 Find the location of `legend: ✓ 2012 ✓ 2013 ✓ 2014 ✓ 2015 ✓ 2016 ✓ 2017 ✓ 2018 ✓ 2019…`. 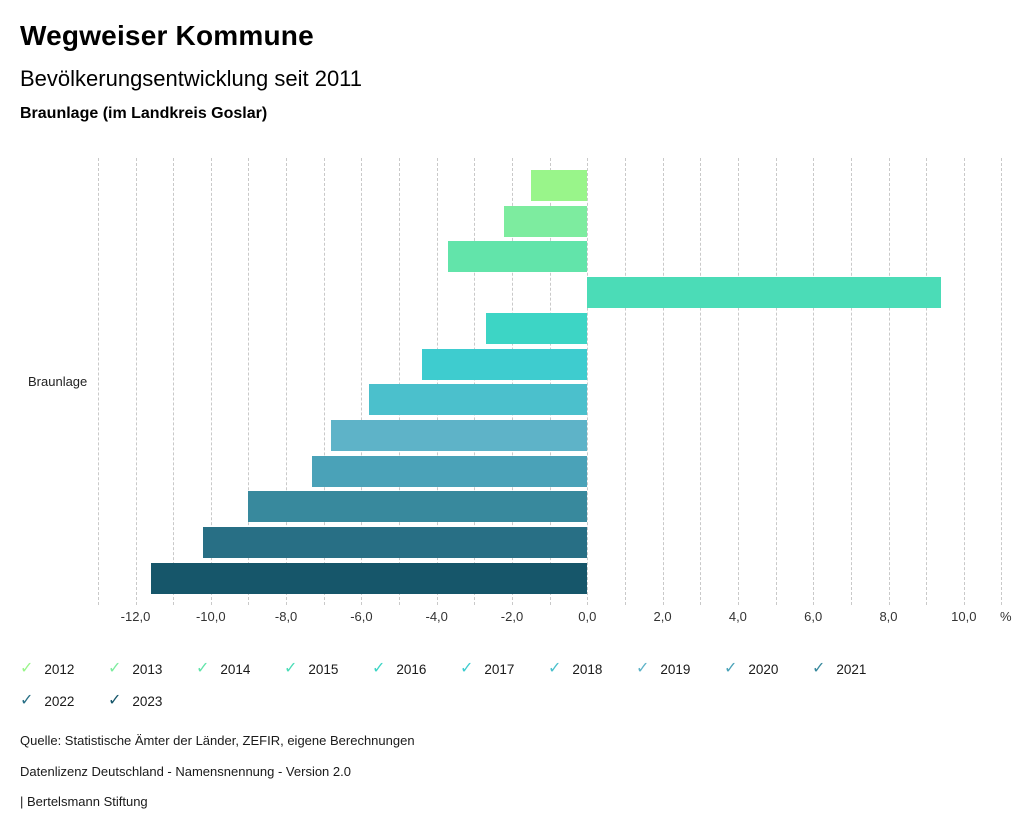

legend: ✓ 2012 ✓ 2013 ✓ 2014 ✓ 2015 ✓ 2016 ✓ 2017 ✓ 2018 ✓ 2019… is located at coordinates (470, 685).